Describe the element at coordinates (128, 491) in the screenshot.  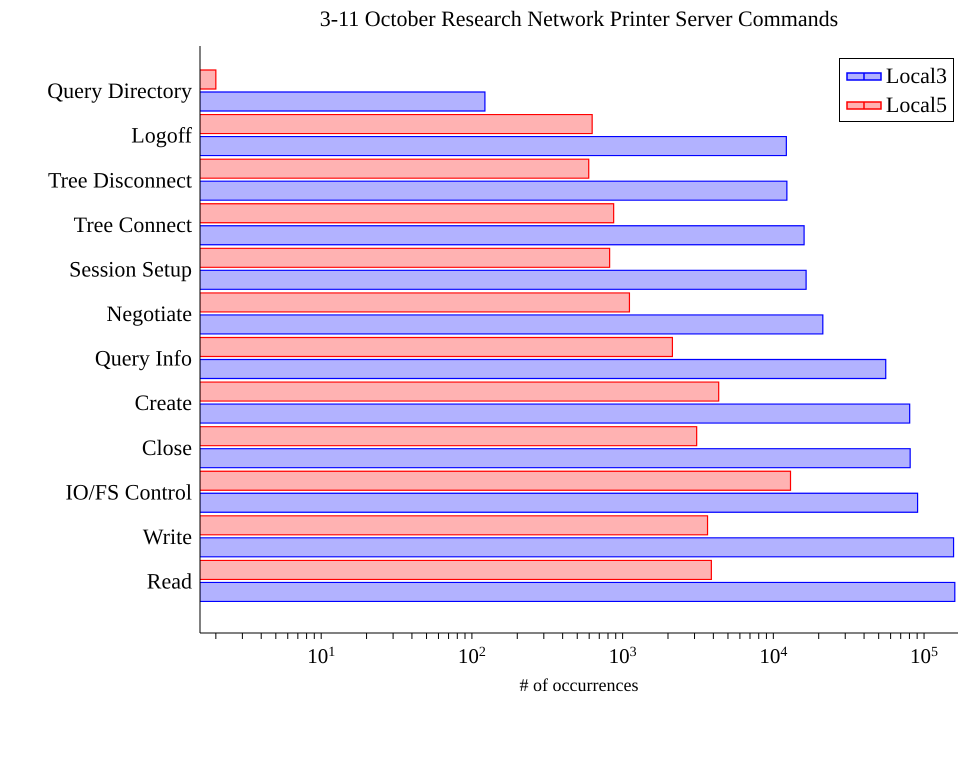
I see `y-tick-label: IO/FS Control` at that location.